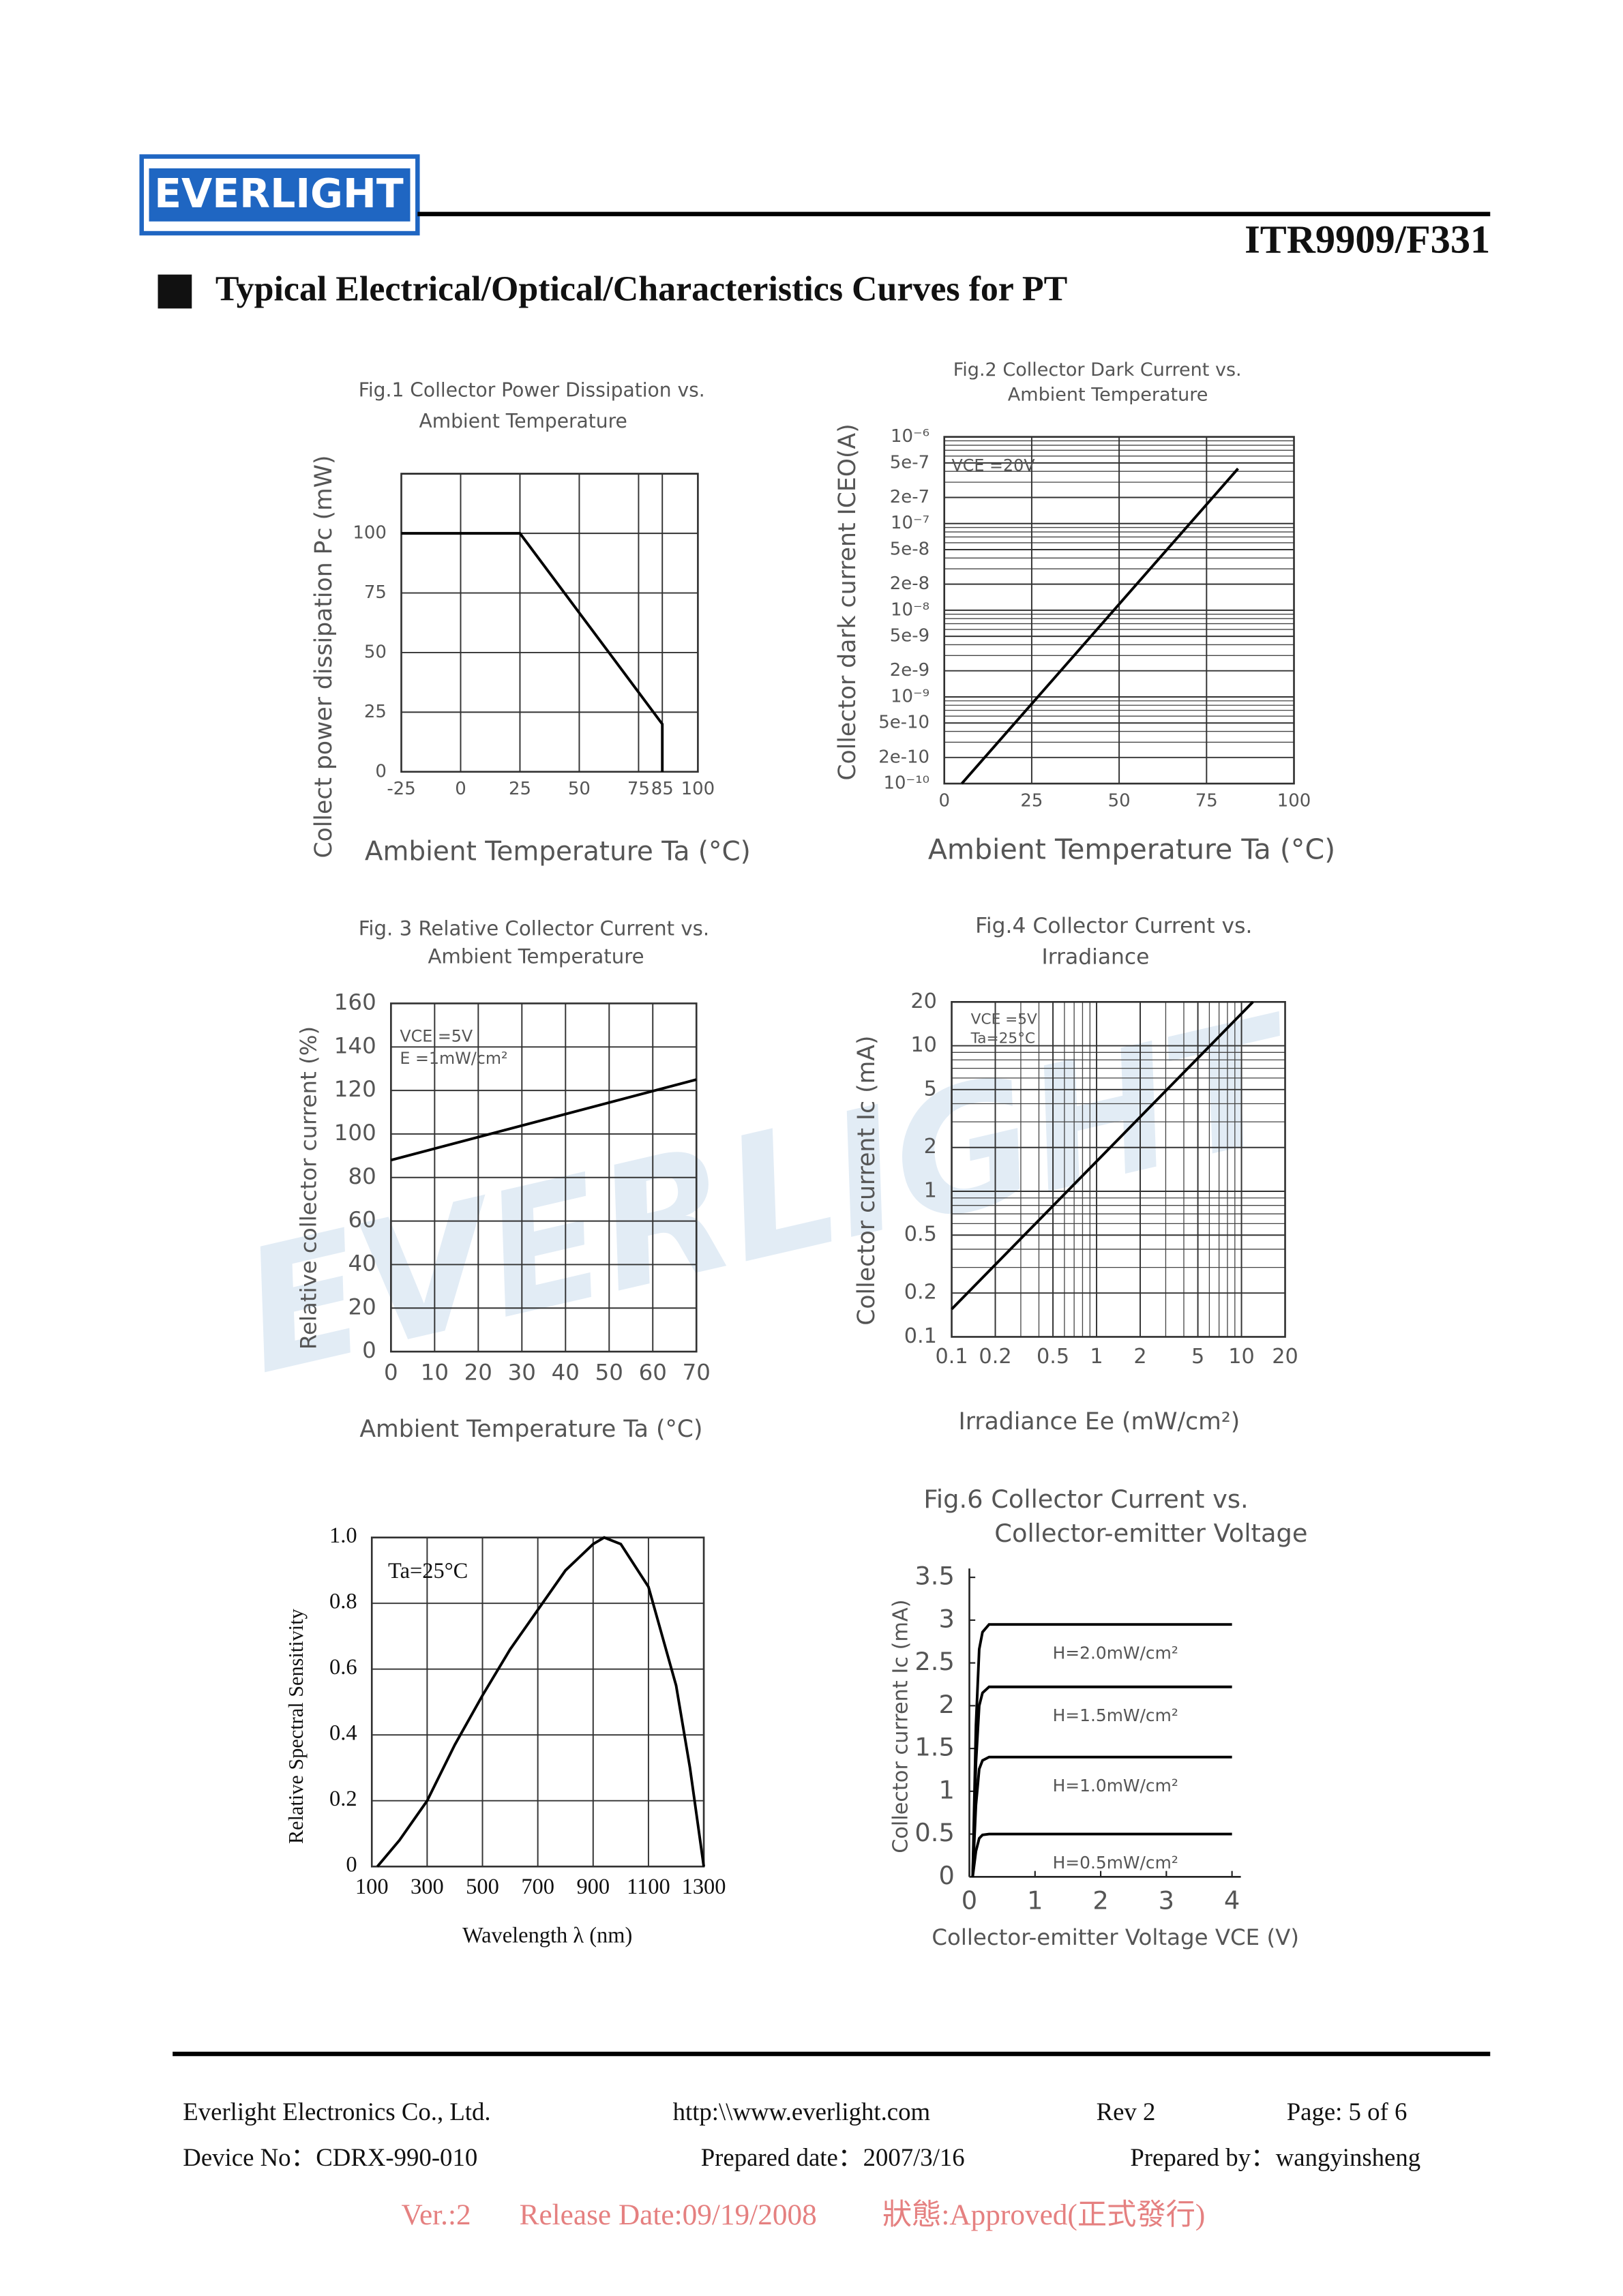  I want to click on y-tick-label: 2e-9, so click(910, 671).